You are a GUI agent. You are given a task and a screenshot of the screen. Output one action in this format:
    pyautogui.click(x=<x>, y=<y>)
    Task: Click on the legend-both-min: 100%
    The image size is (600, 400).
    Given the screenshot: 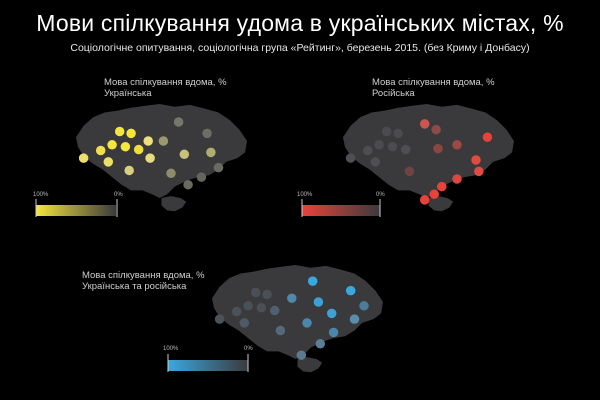 What is the action you would take?
    pyautogui.click(x=171, y=349)
    